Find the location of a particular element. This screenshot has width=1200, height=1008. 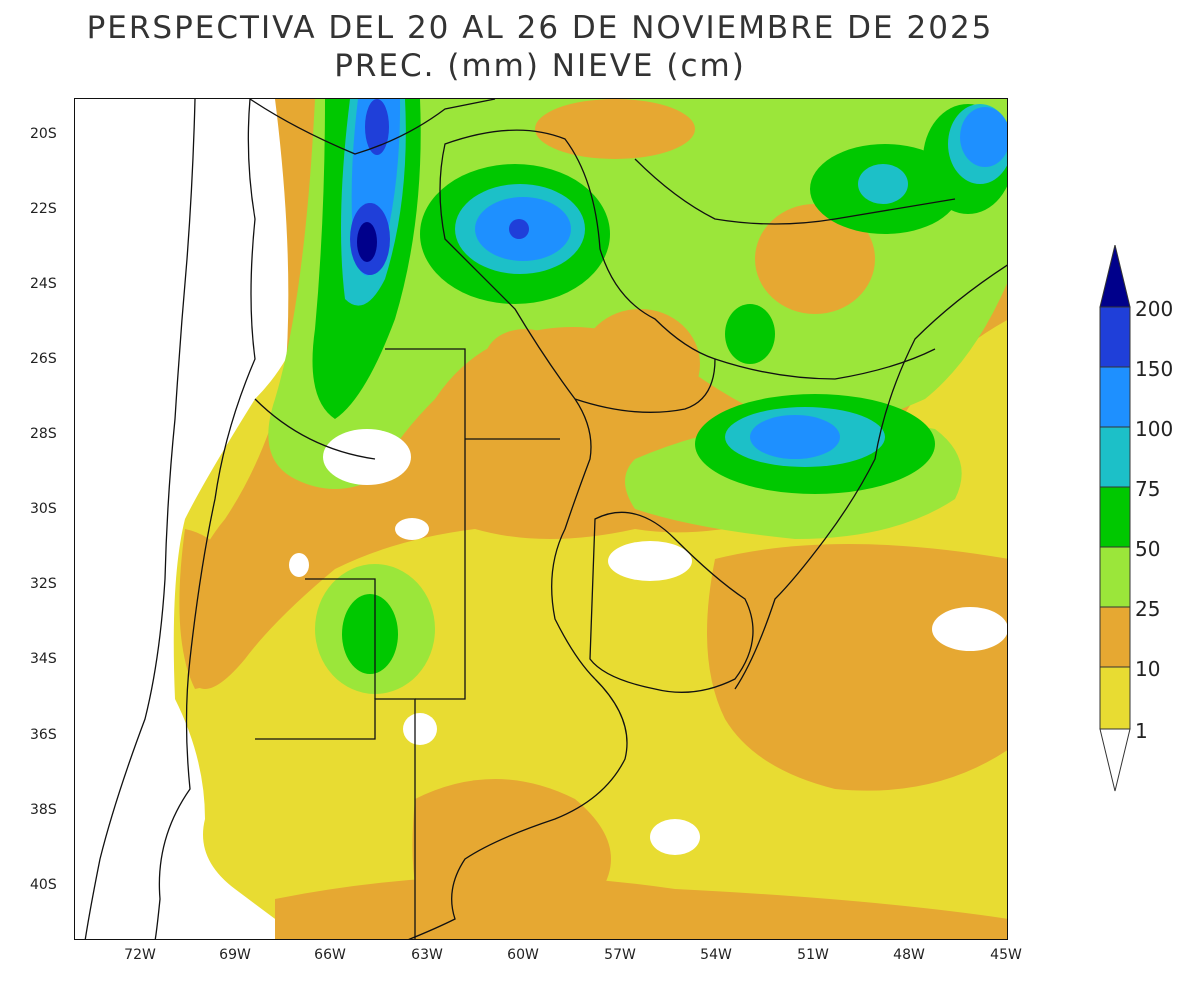

chile-coast is located at coordinates (140, 519).